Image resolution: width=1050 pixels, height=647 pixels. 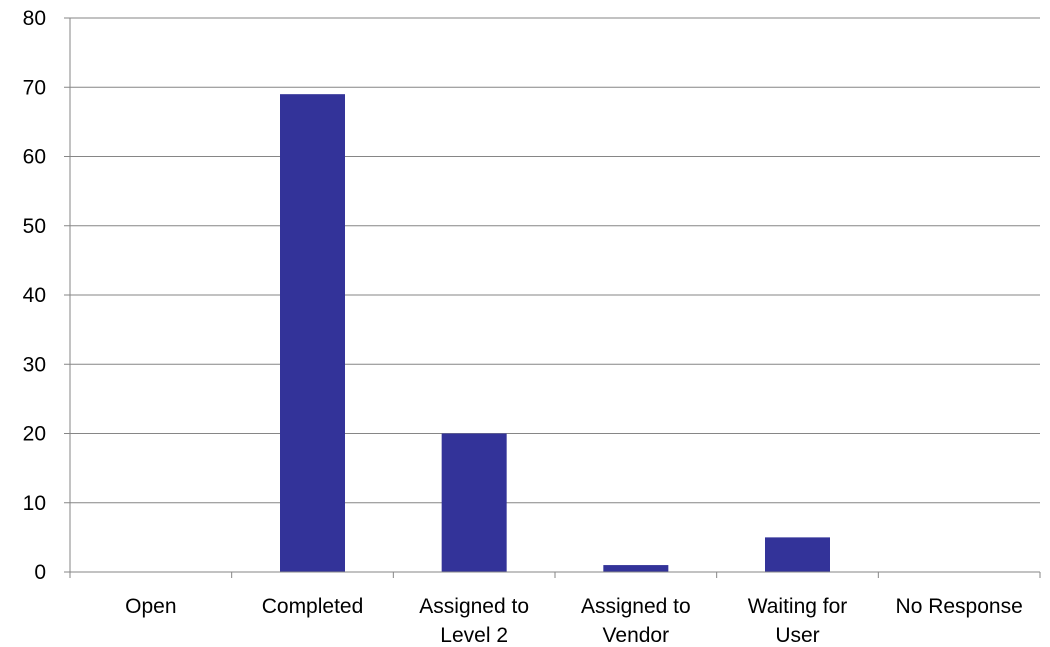 I want to click on x-category-label: User, so click(x=797, y=635).